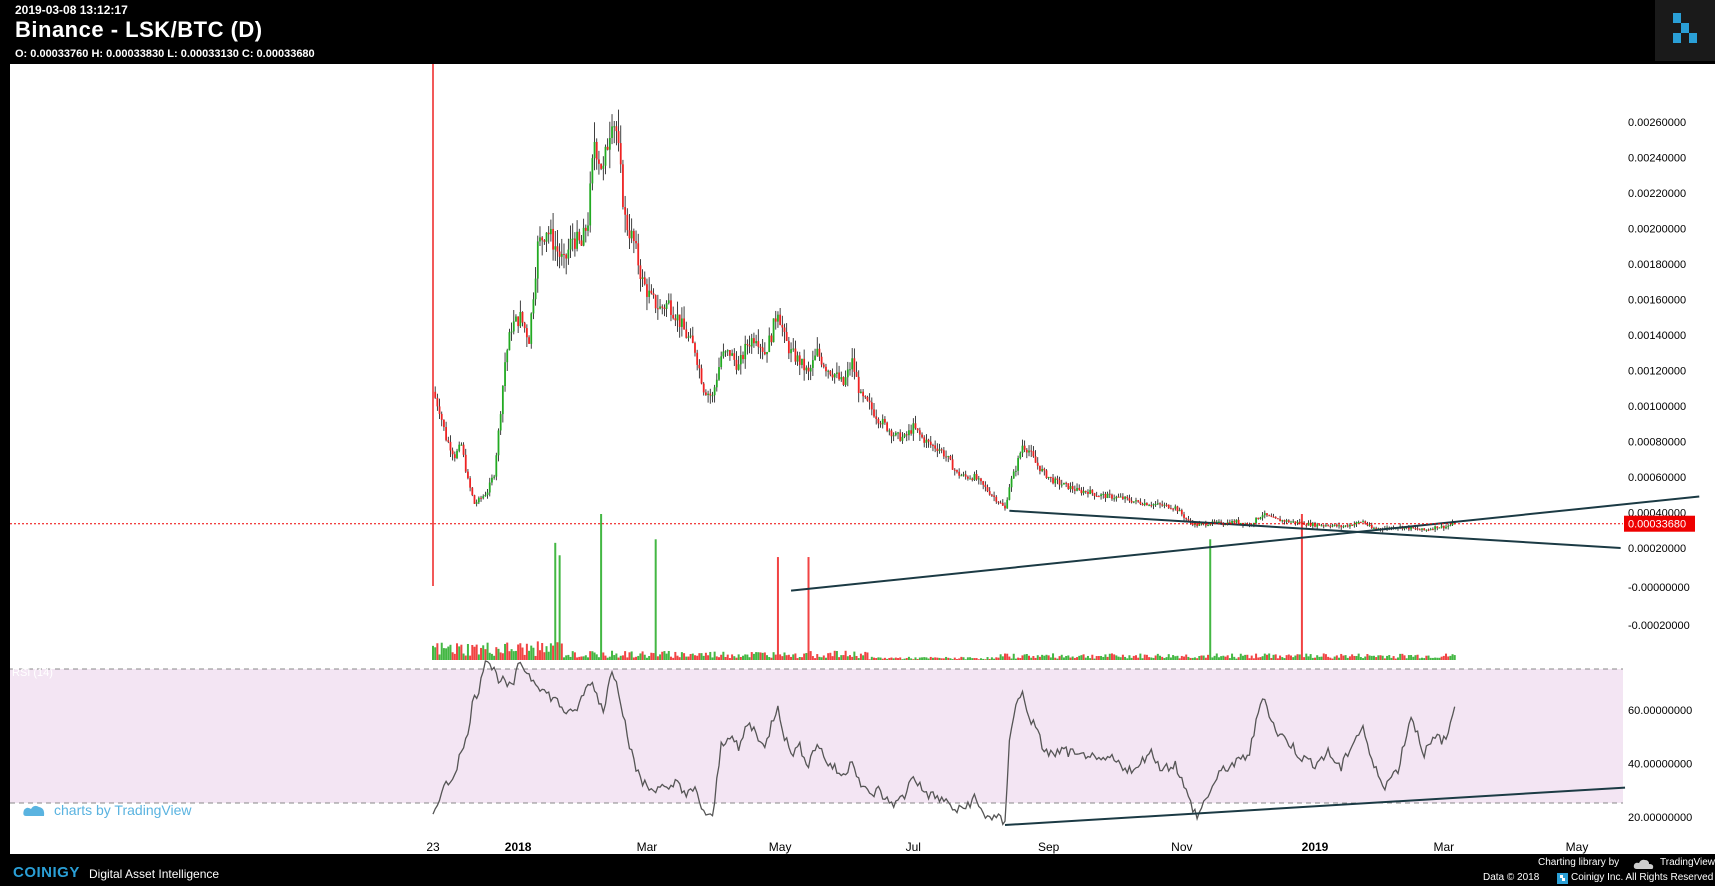 The image size is (1715, 886). What do you see at coordinates (34, 810) in the screenshot?
I see `tradingview-cloud-icon` at bounding box center [34, 810].